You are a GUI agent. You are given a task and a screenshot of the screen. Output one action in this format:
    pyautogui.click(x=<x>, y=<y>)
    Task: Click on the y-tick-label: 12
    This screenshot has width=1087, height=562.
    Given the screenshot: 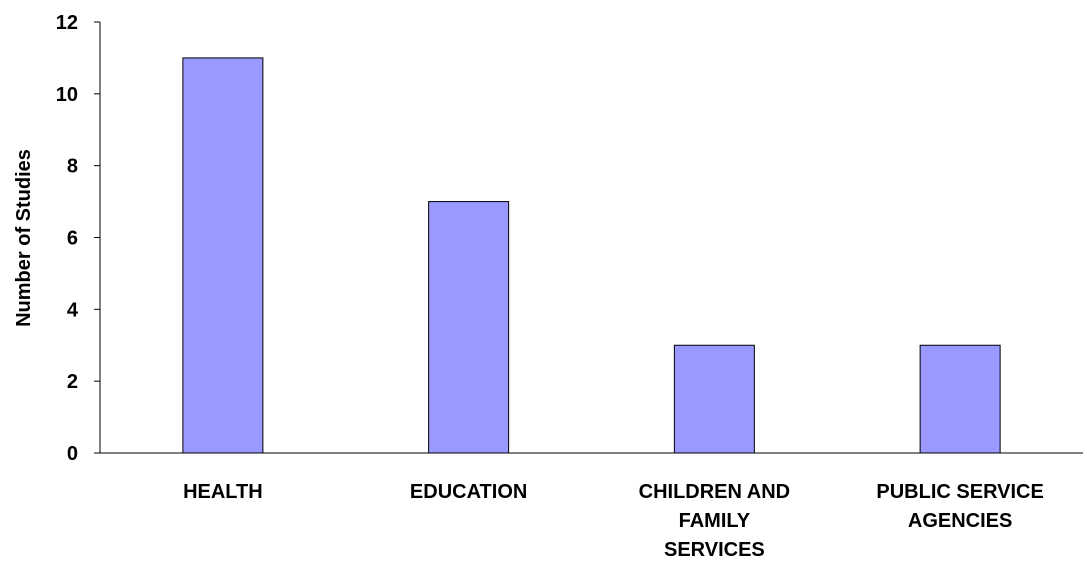 What is the action you would take?
    pyautogui.click(x=67, y=23)
    